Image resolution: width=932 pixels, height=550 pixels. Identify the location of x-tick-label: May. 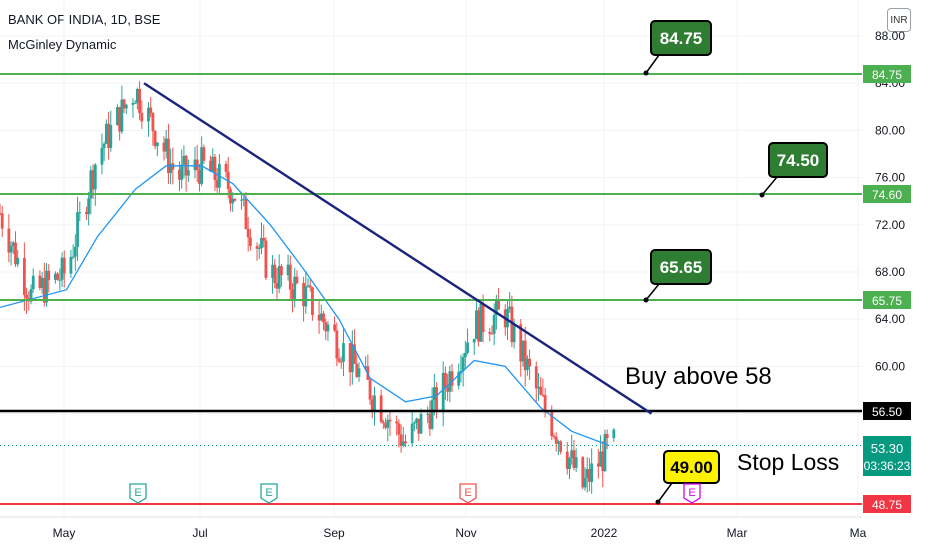
(64, 533).